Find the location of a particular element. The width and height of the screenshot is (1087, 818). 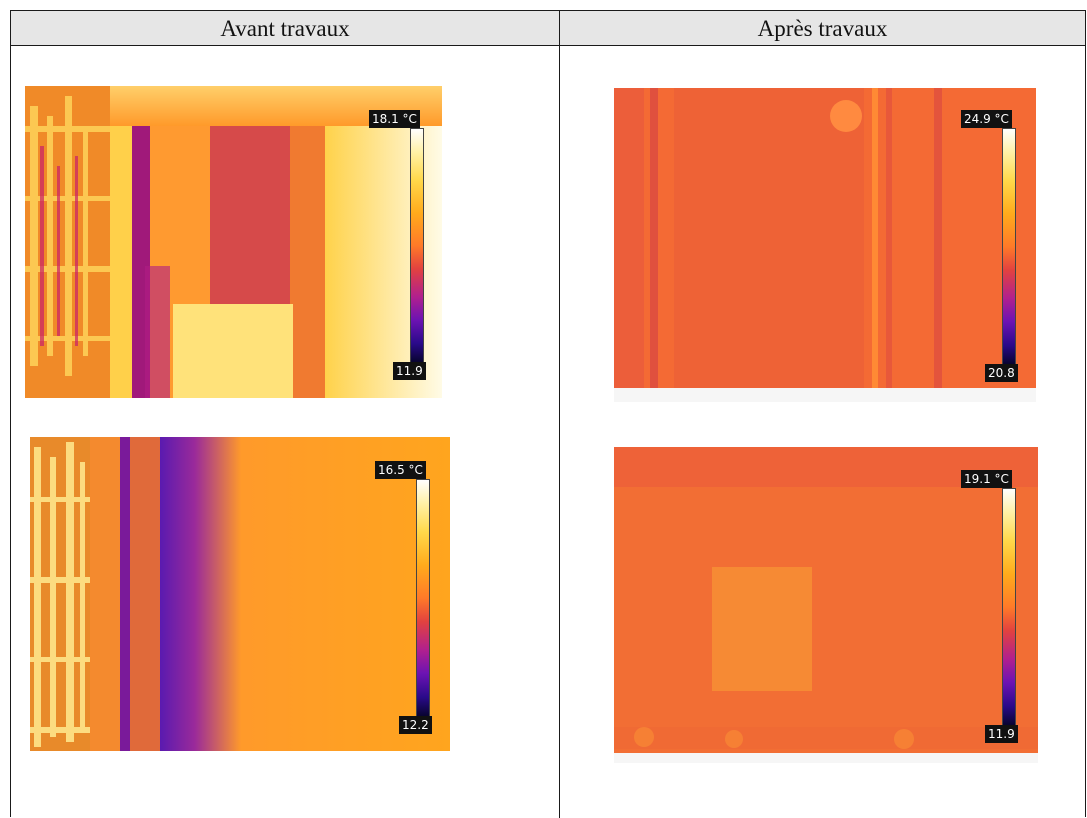

column-divider is located at coordinates (559, 414).